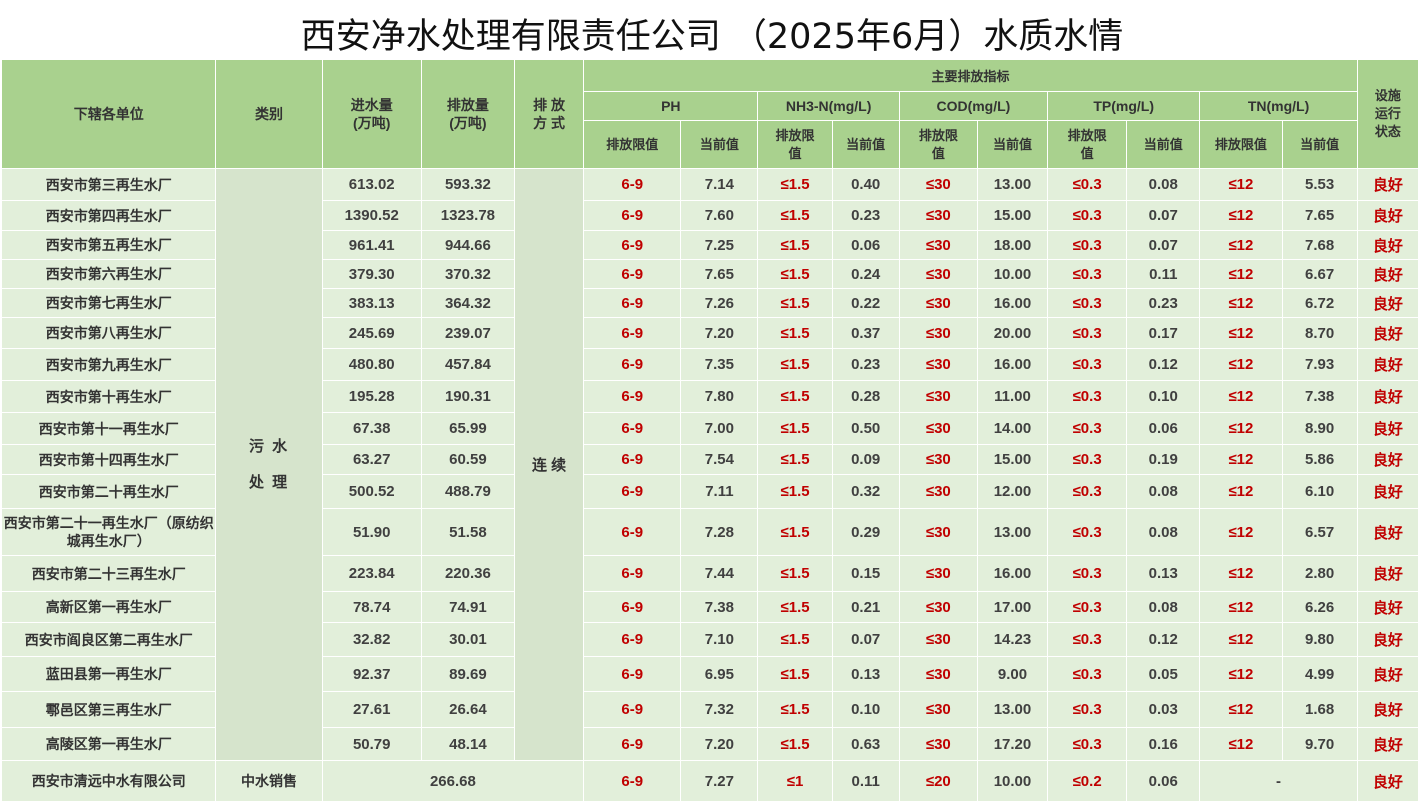  What do you see at coordinates (1319, 184) in the screenshot?
I see `tn-value: 5.53` at bounding box center [1319, 184].